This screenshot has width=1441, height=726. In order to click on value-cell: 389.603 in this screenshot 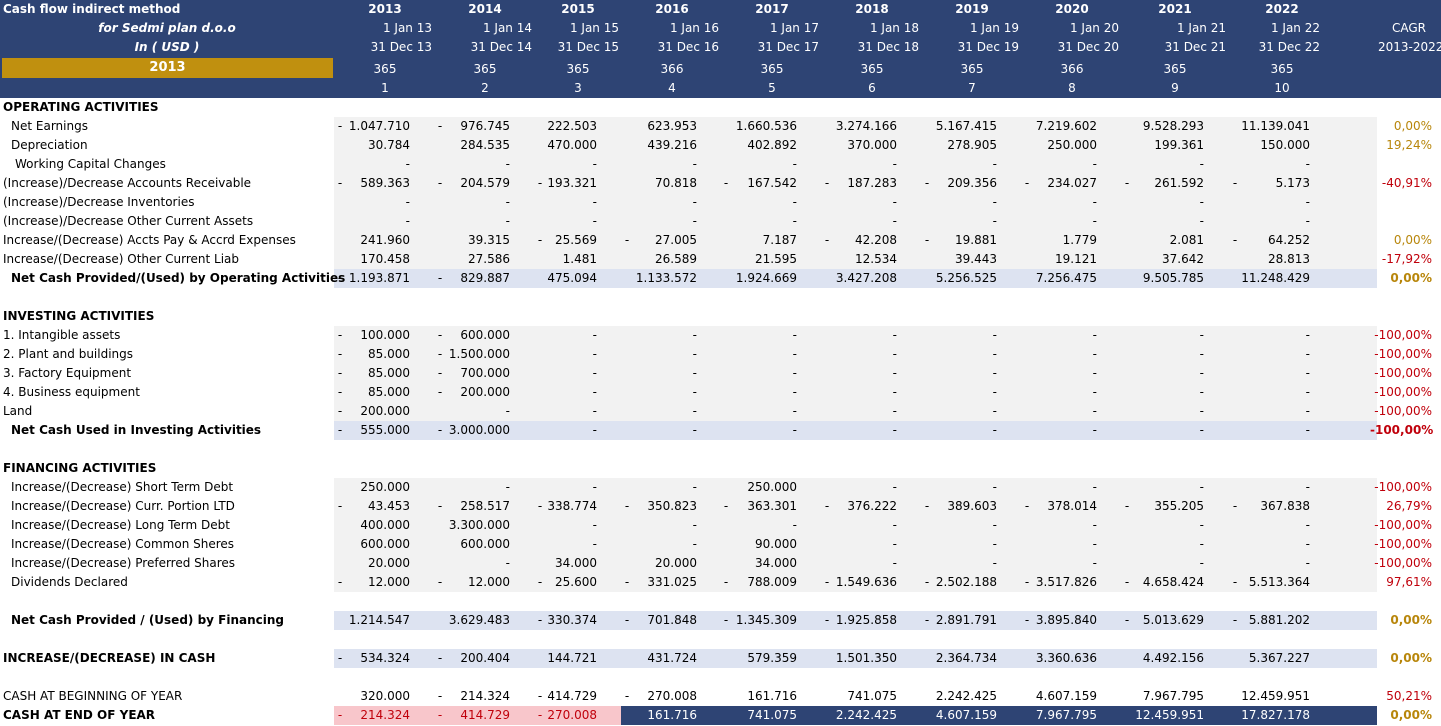, I will do `click(972, 506)`.